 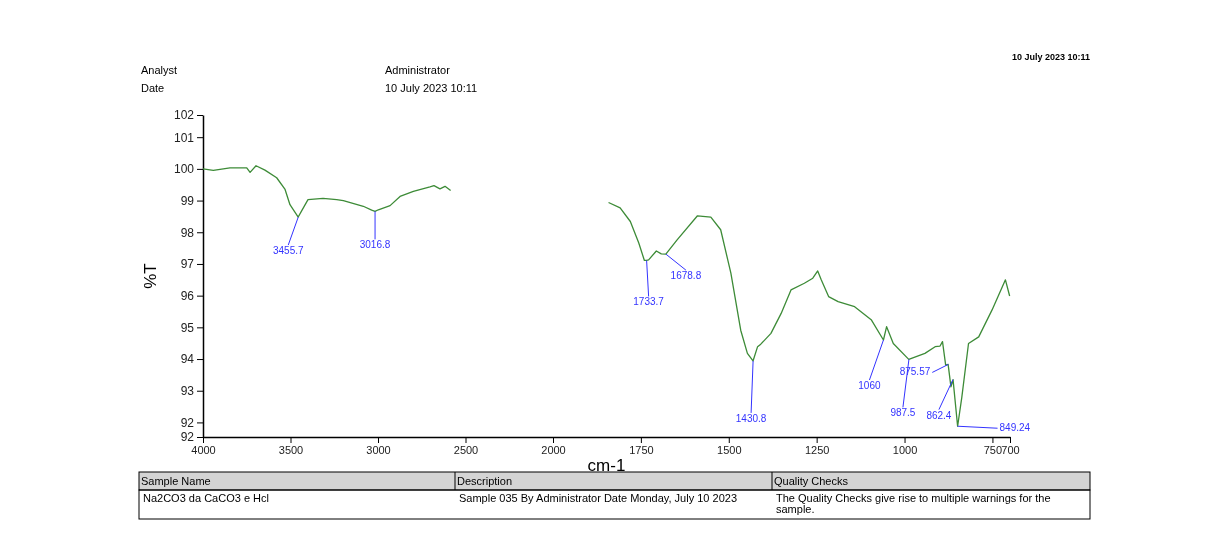 What do you see at coordinates (939, 415) in the screenshot?
I see `annotation: 862.4` at bounding box center [939, 415].